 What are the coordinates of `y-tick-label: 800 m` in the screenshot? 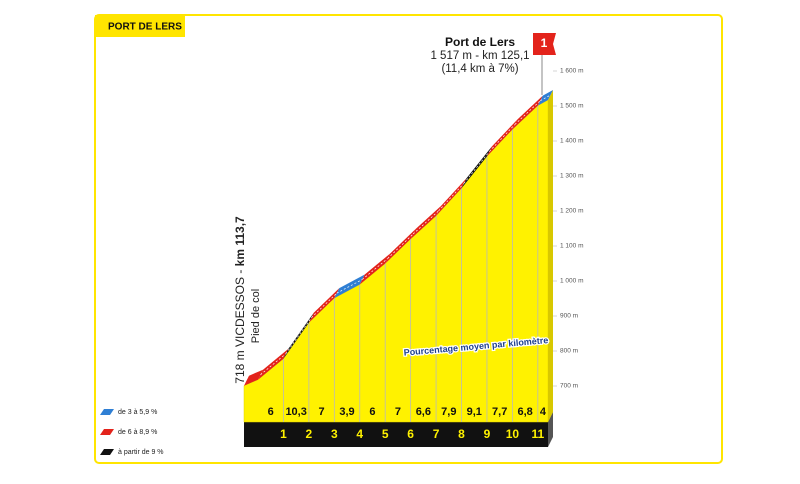 It's located at (569, 351).